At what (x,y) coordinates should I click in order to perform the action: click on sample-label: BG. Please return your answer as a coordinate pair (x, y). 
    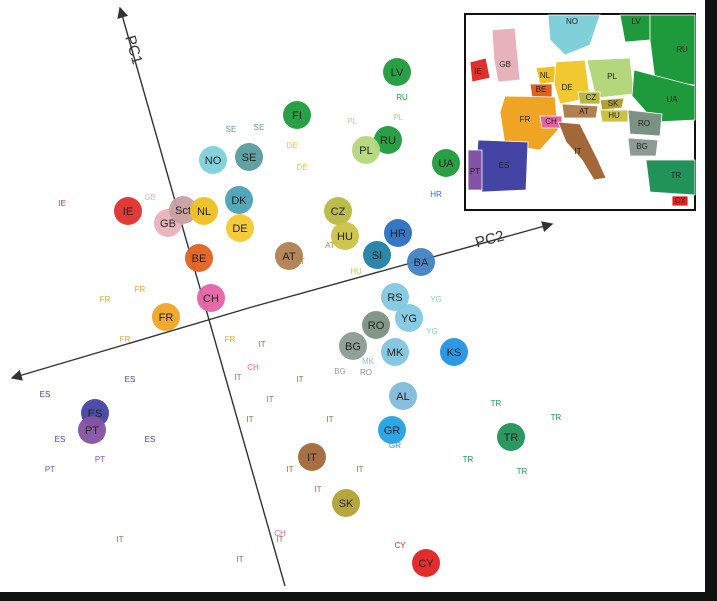
    Looking at the image, I should click on (340, 371).